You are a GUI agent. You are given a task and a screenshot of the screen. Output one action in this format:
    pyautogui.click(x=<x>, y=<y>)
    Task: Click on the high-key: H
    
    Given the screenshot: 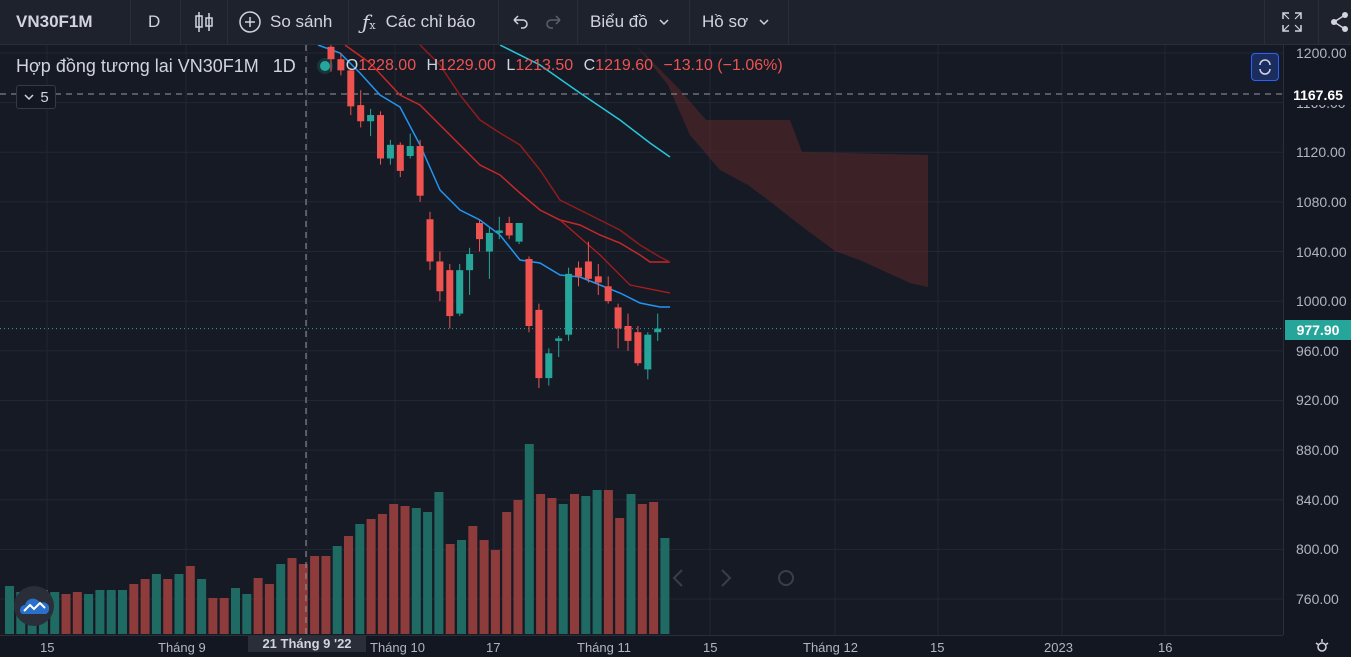 What is the action you would take?
    pyautogui.click(x=432, y=65)
    